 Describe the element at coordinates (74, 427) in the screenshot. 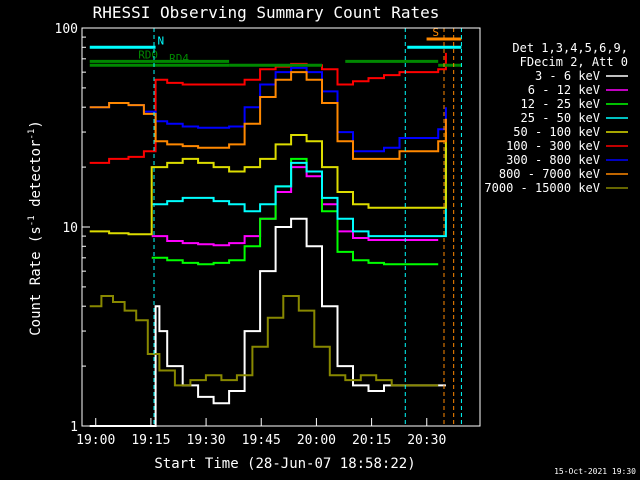

I see `y-tick-label-0: 1` at that location.